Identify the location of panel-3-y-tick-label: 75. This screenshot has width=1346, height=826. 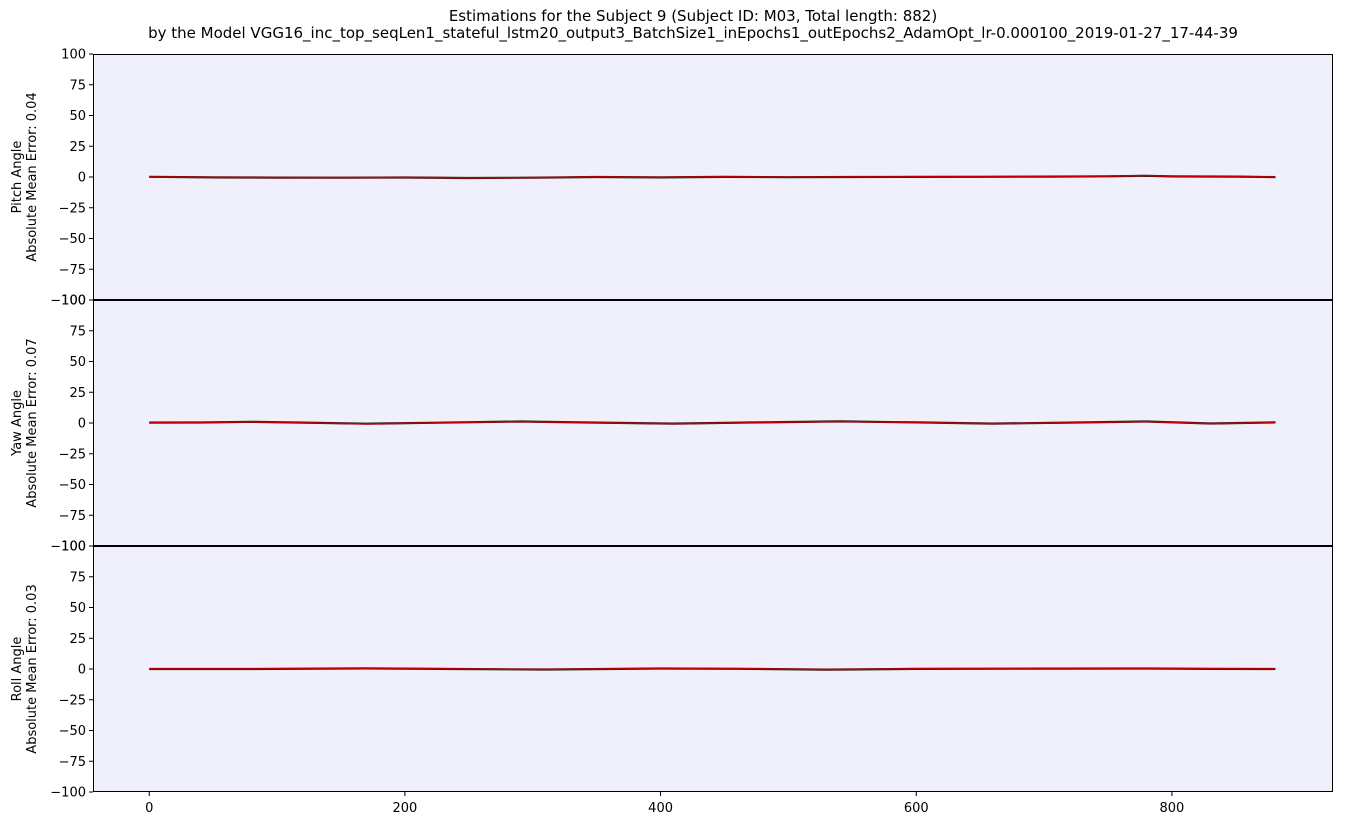
(77, 577).